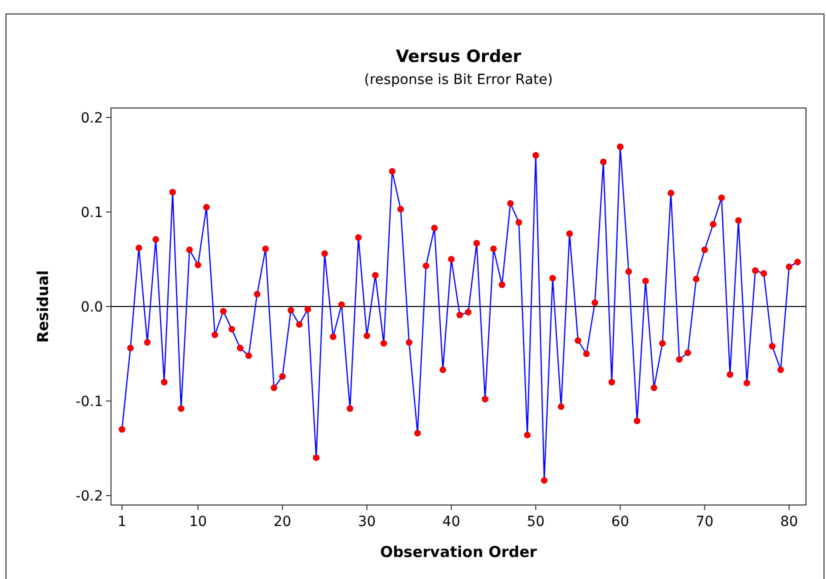  What do you see at coordinates (91, 307) in the screenshot?
I see `y-tick-label: 0.0` at bounding box center [91, 307].